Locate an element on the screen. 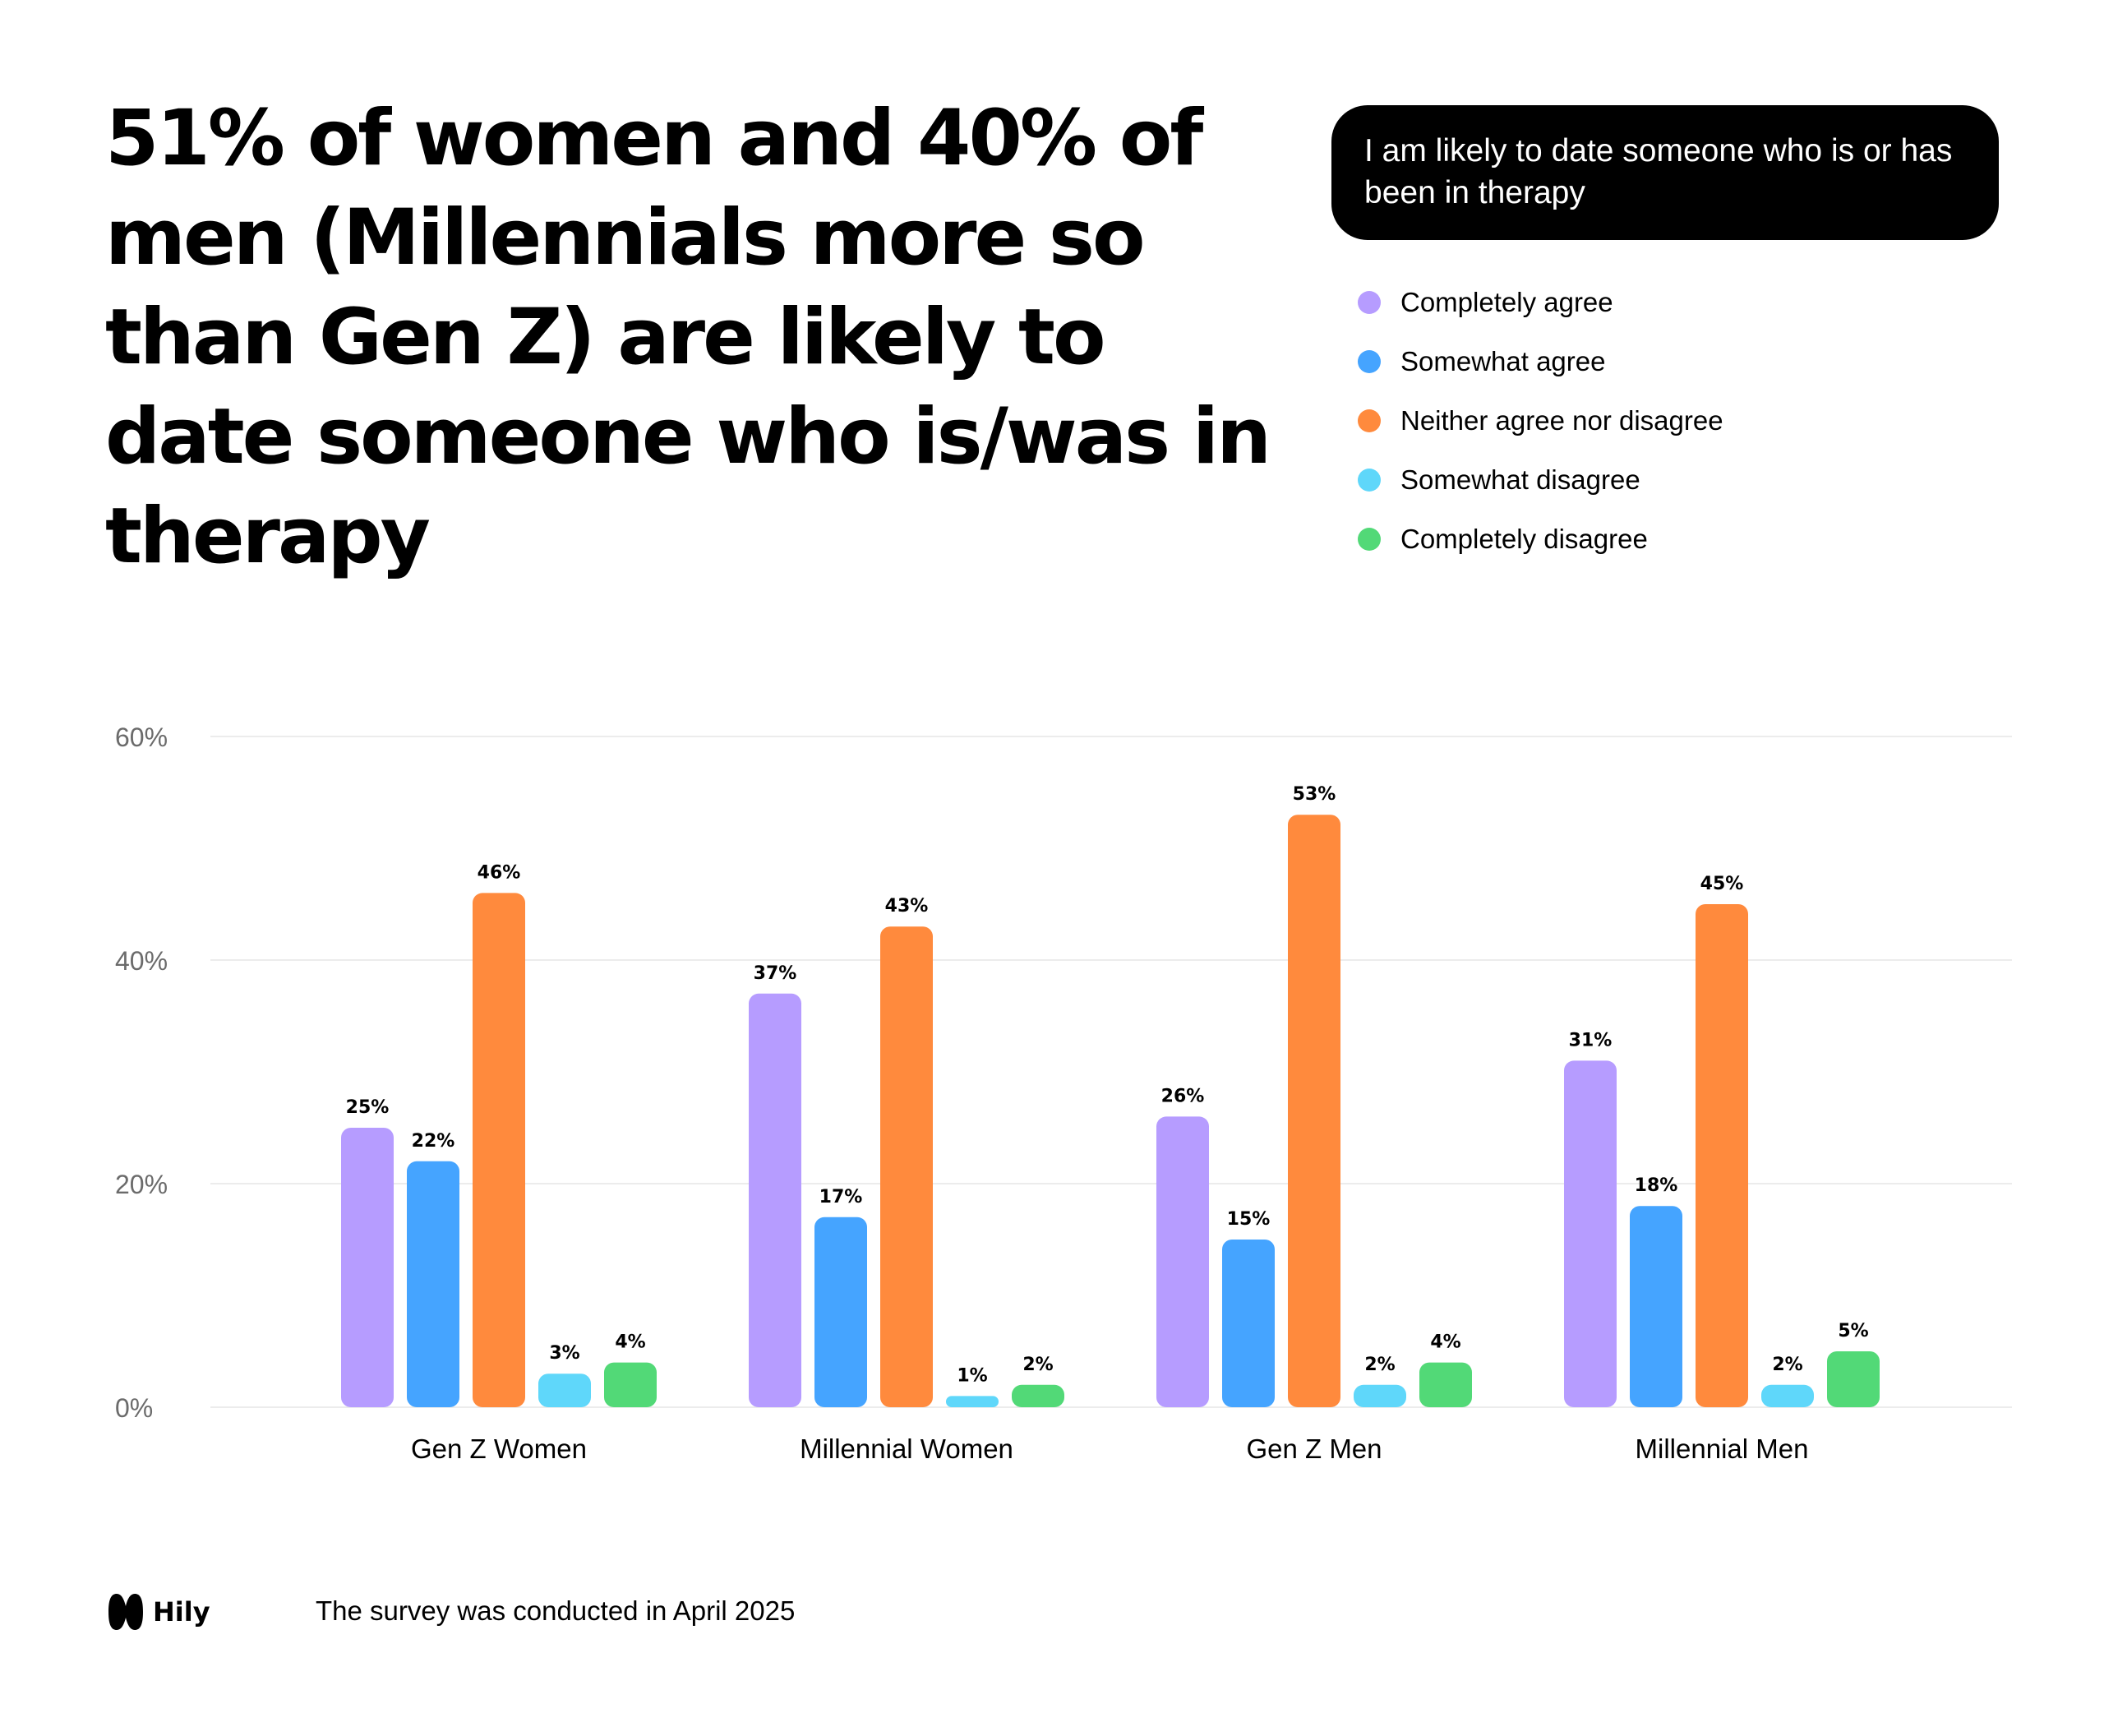  footer: Hily is located at coordinates (157, 1612).